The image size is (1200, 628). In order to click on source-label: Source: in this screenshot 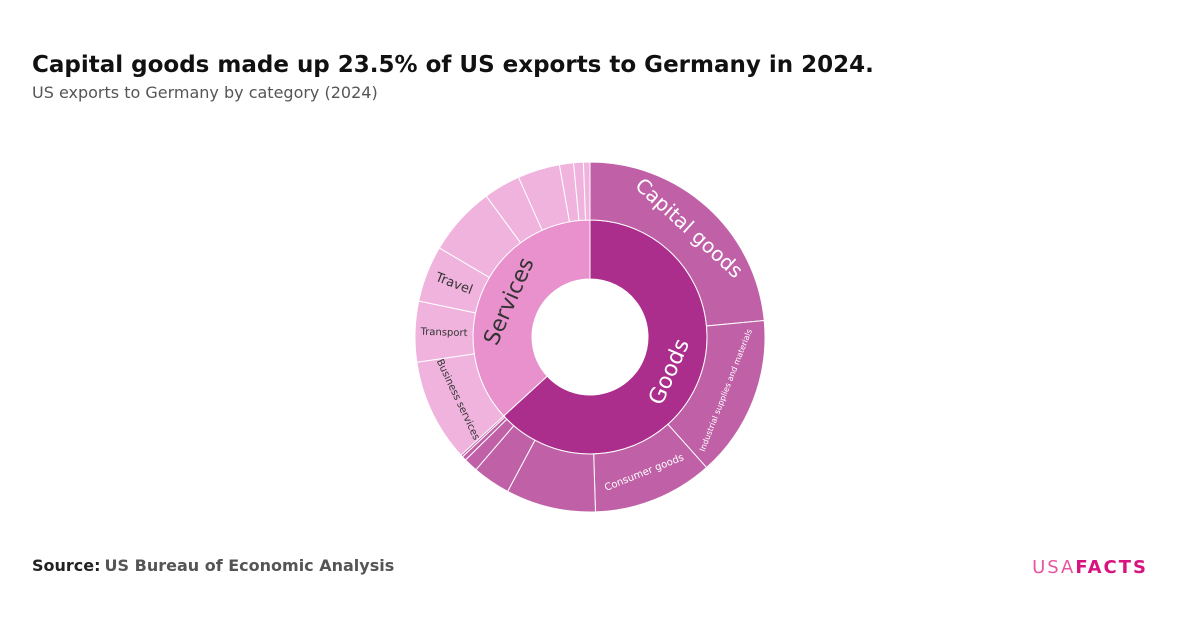, I will do `click(66, 565)`.